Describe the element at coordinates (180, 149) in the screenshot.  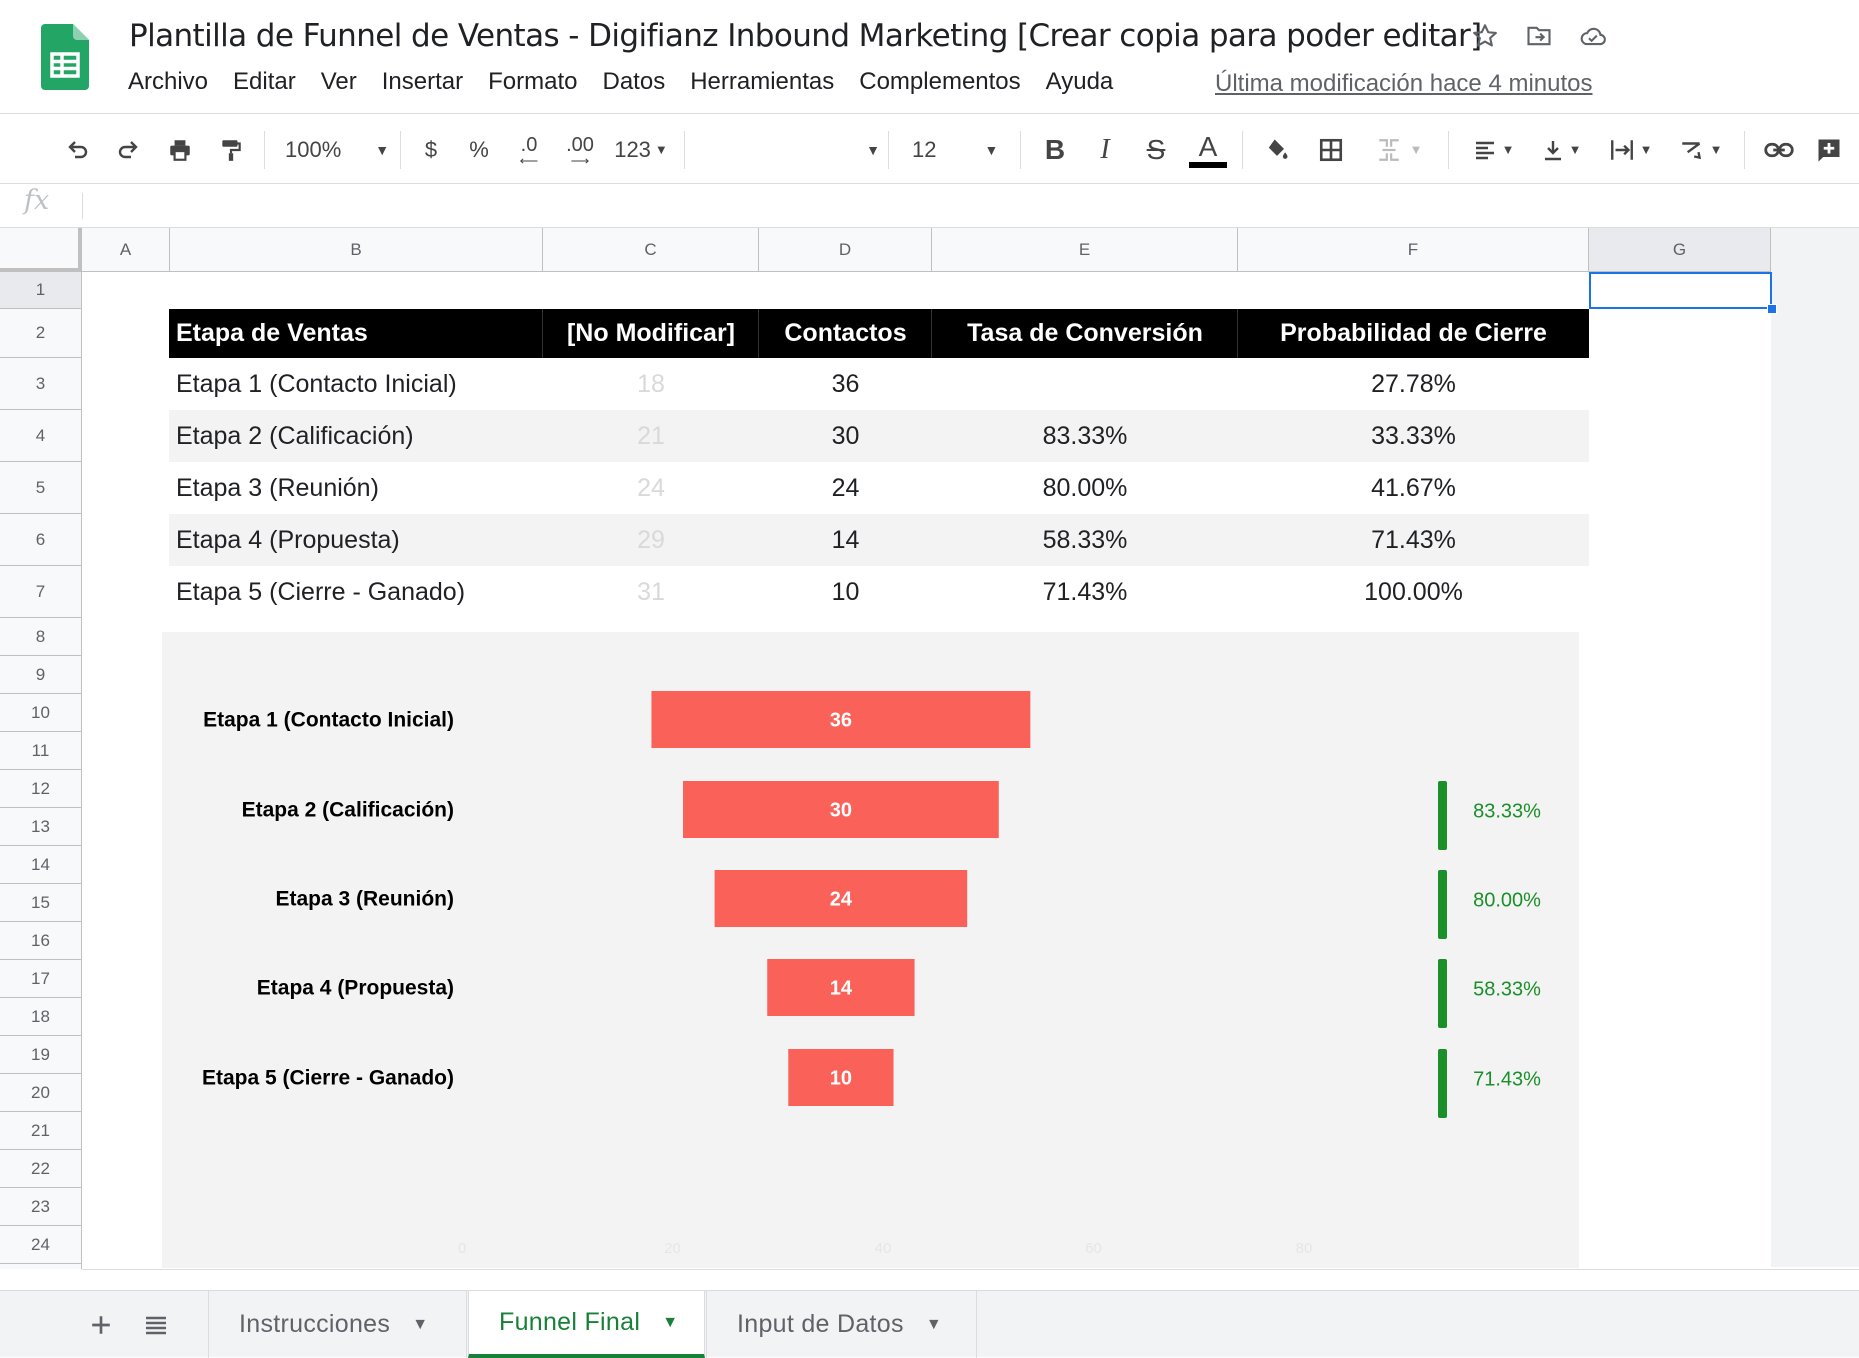
I see `print-icon` at that location.